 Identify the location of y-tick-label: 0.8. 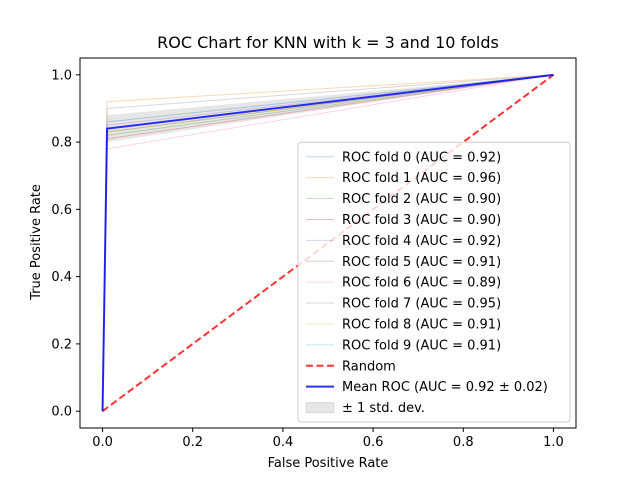
(61, 143).